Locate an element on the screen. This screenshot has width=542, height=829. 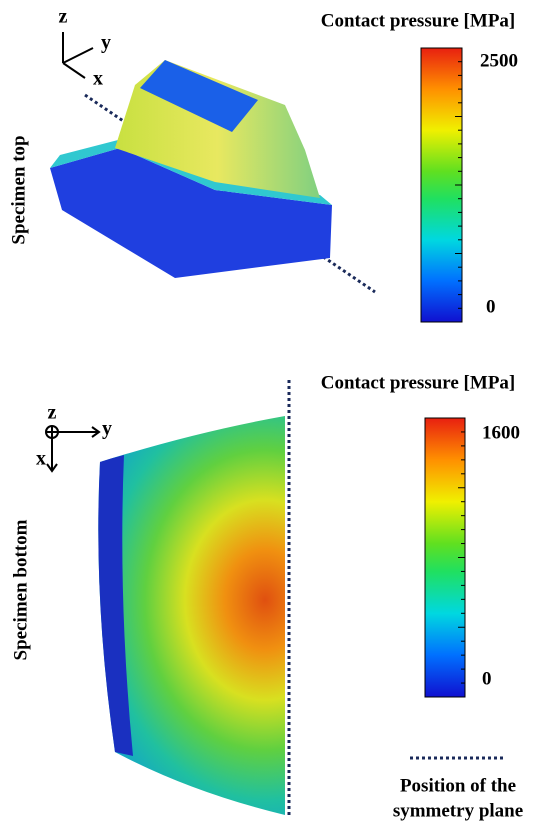
legend-text: Position of the is located at coordinates (458, 785).